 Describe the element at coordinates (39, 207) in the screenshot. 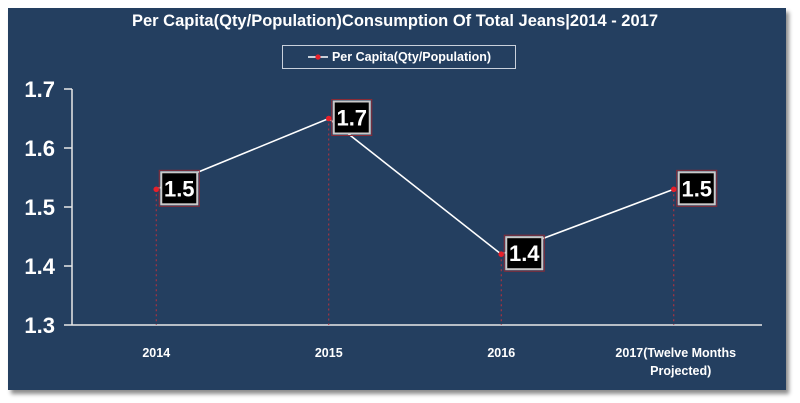

I see `y-tick-label: 1.5` at that location.